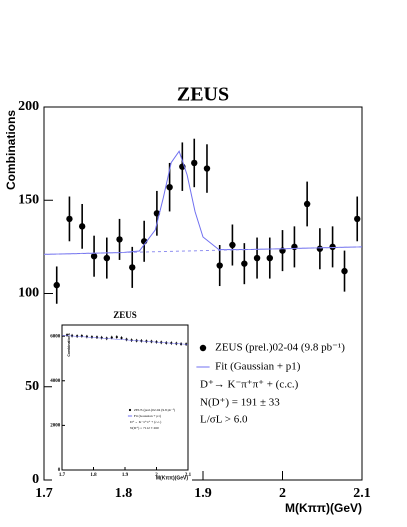 The height and width of the screenshot is (527, 407). I want to click on background-line, so click(203, 250).